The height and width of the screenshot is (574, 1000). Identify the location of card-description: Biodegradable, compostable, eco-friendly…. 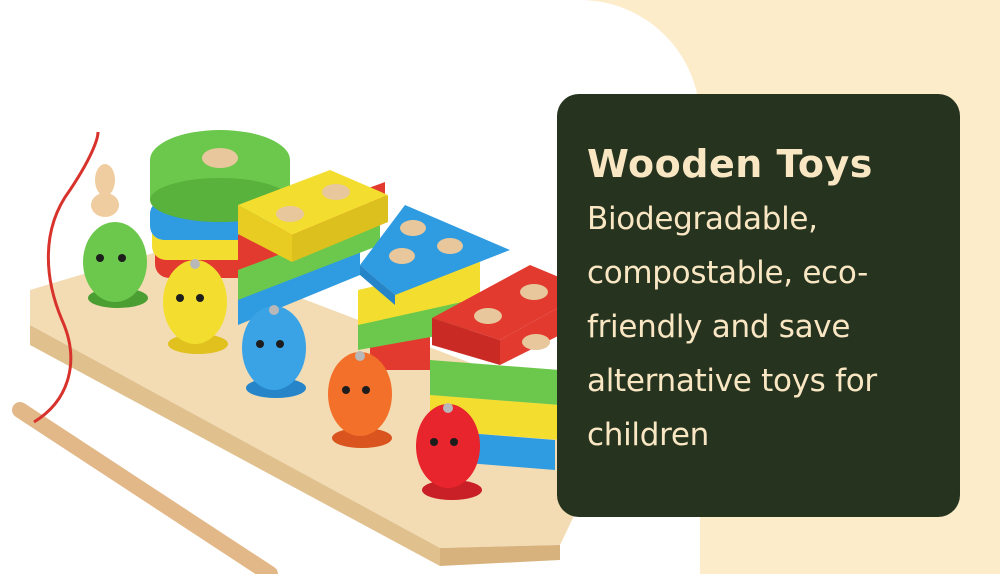
(732, 327).